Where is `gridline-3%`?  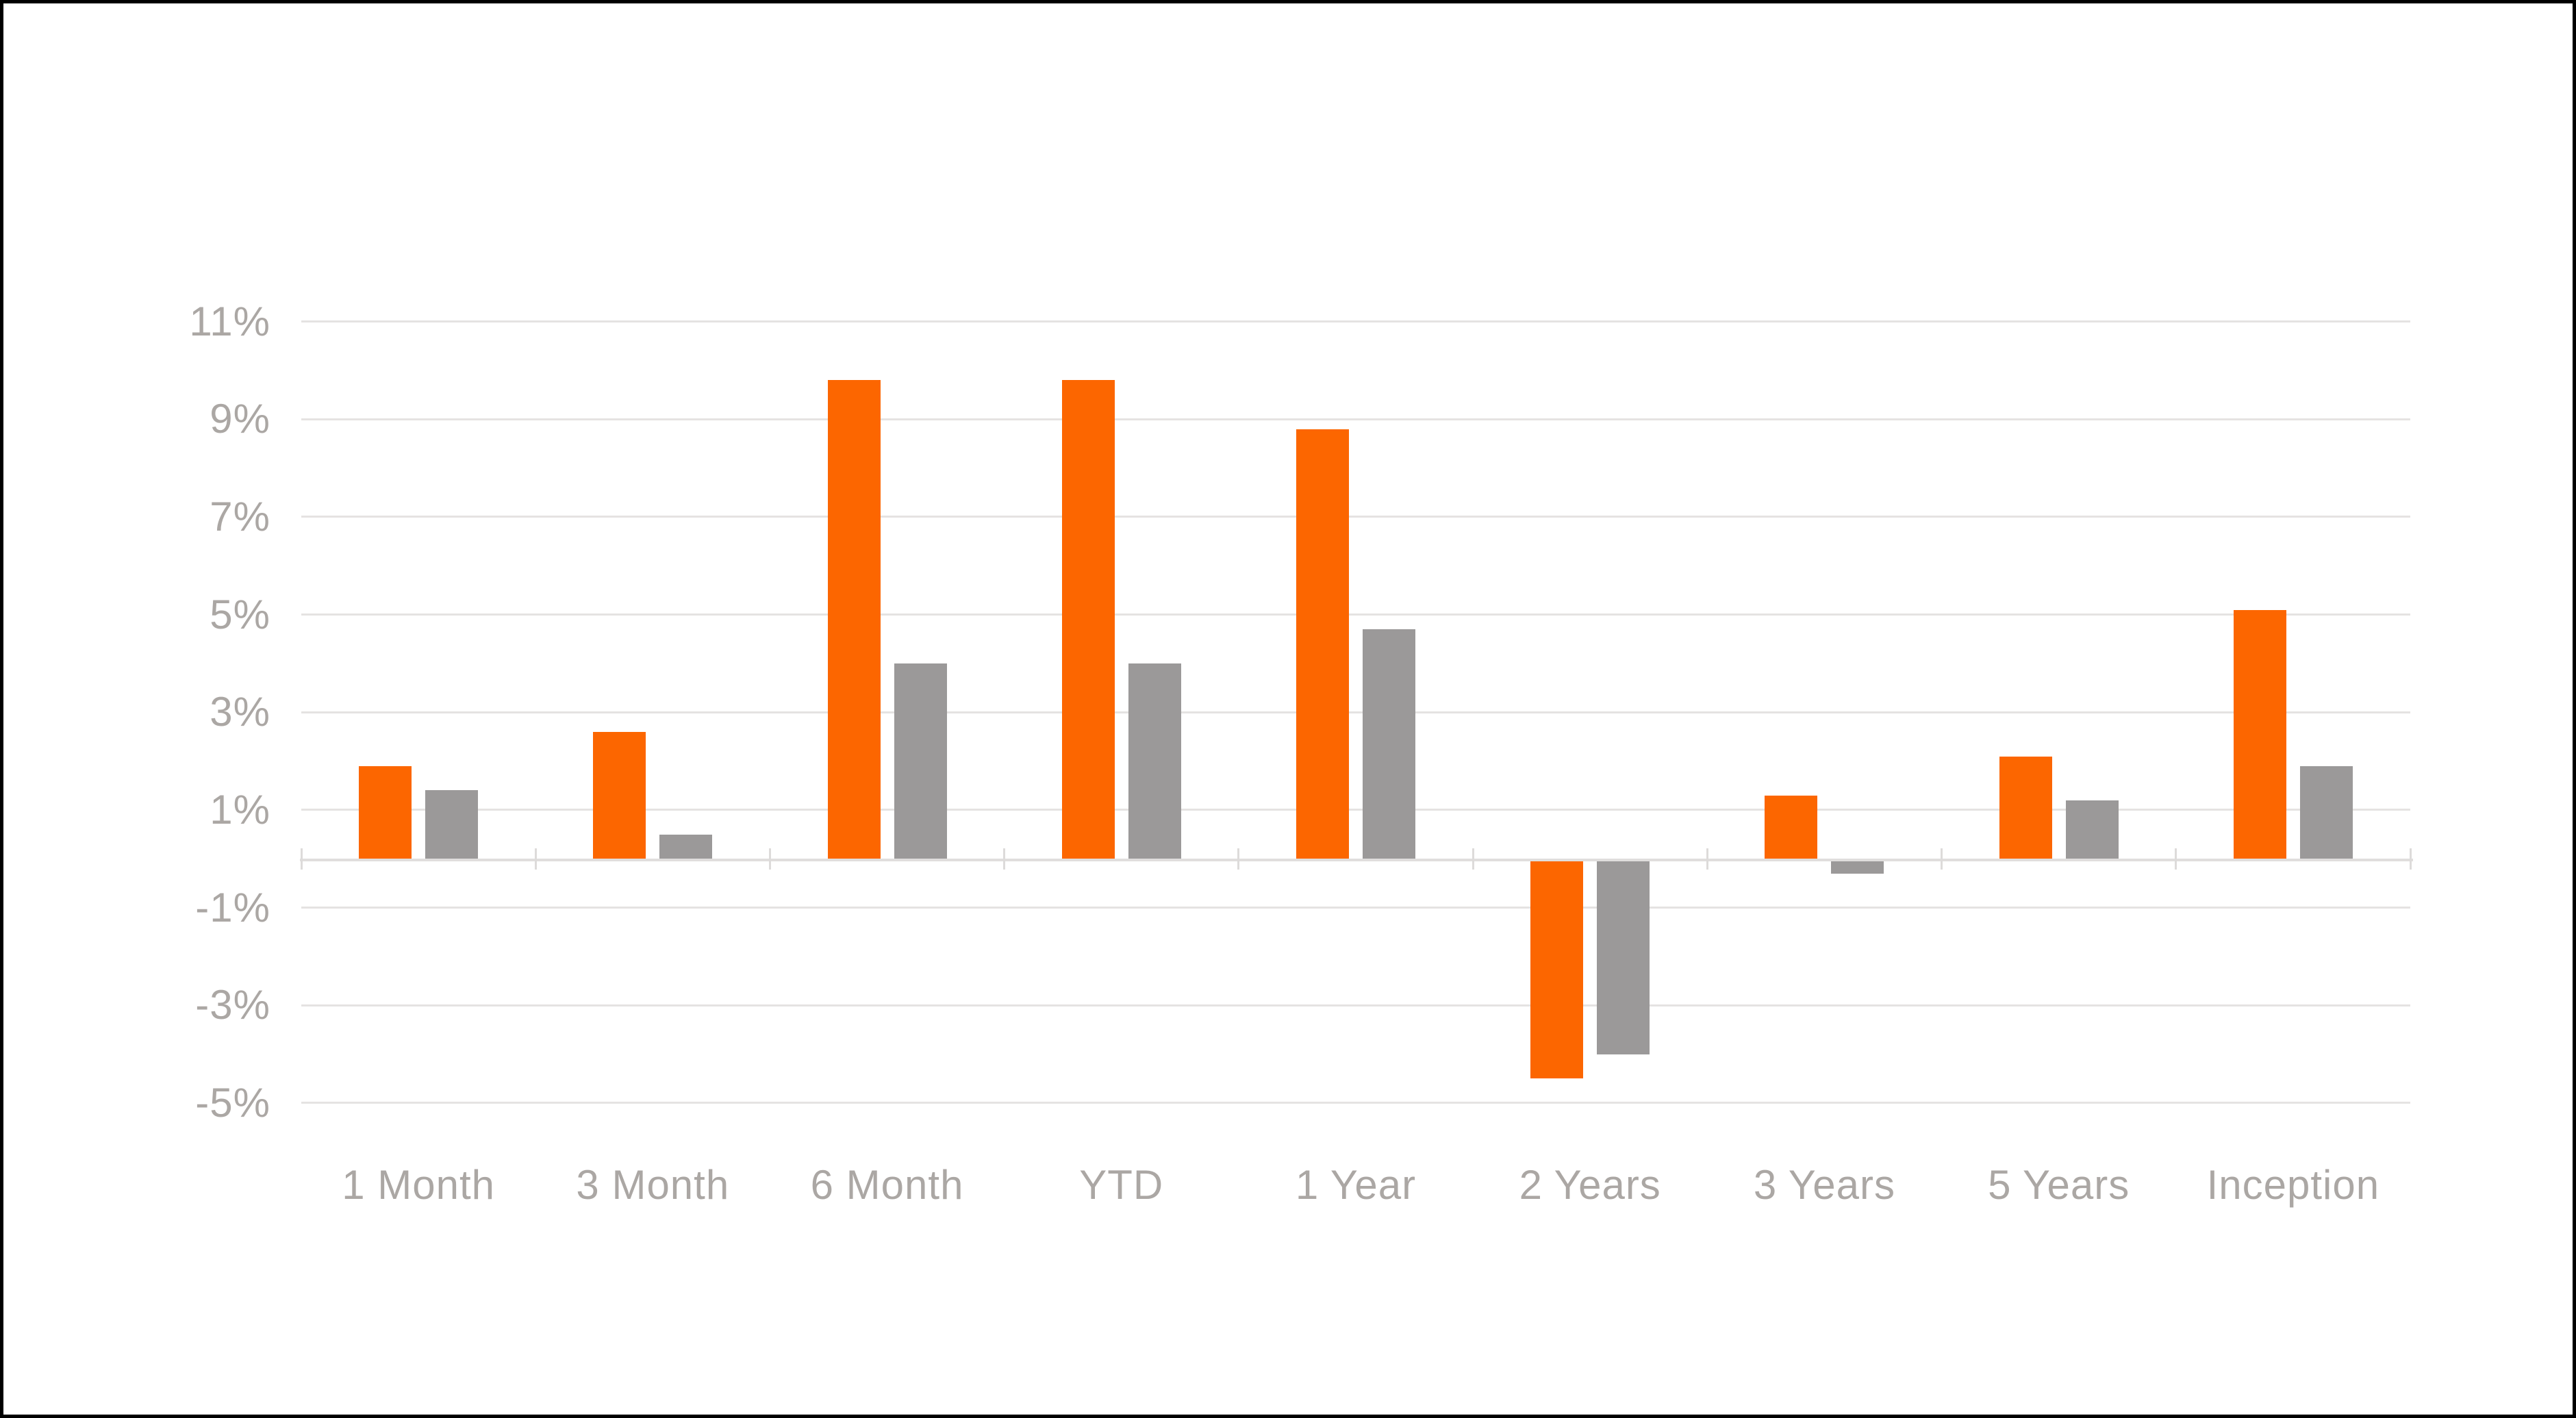
gridline-3% is located at coordinates (1355, 712).